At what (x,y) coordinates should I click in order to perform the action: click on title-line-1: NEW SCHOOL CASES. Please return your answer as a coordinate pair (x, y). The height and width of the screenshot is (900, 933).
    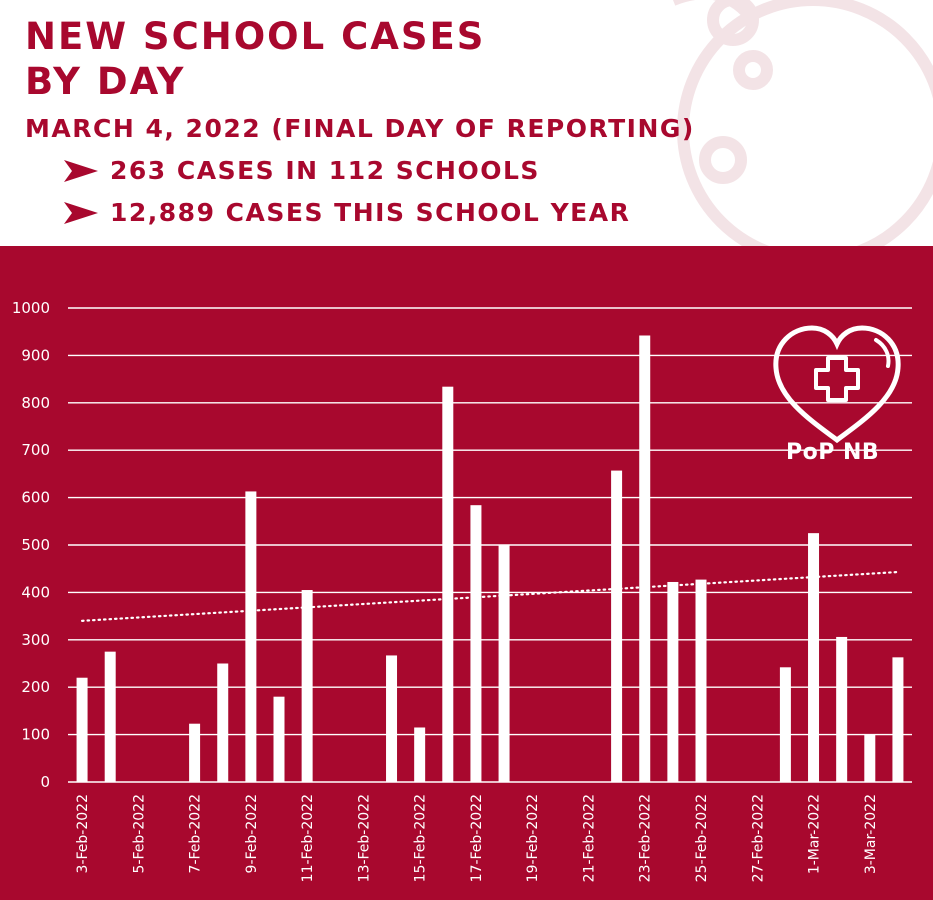
    Looking at the image, I should click on (255, 36).